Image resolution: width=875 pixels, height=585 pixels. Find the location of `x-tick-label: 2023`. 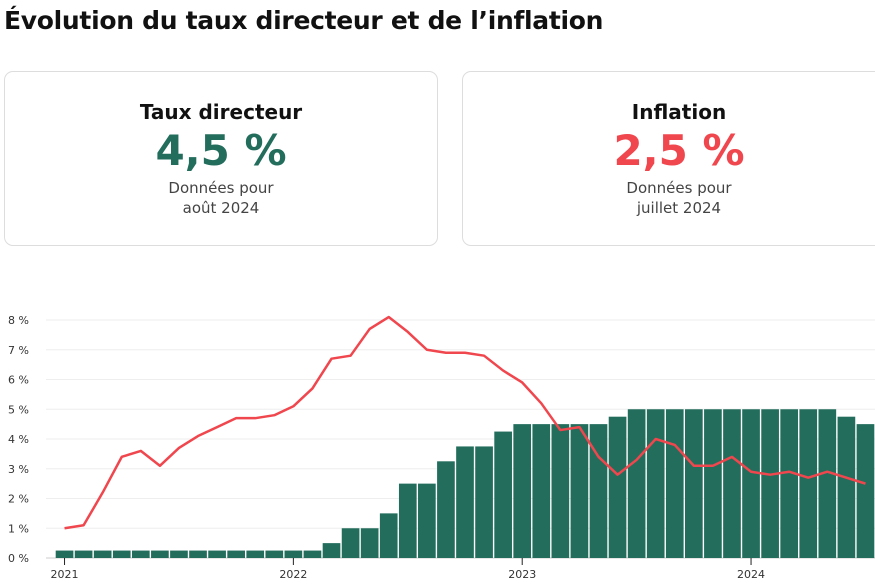

x-tick-label: 2023 is located at coordinates (522, 574).